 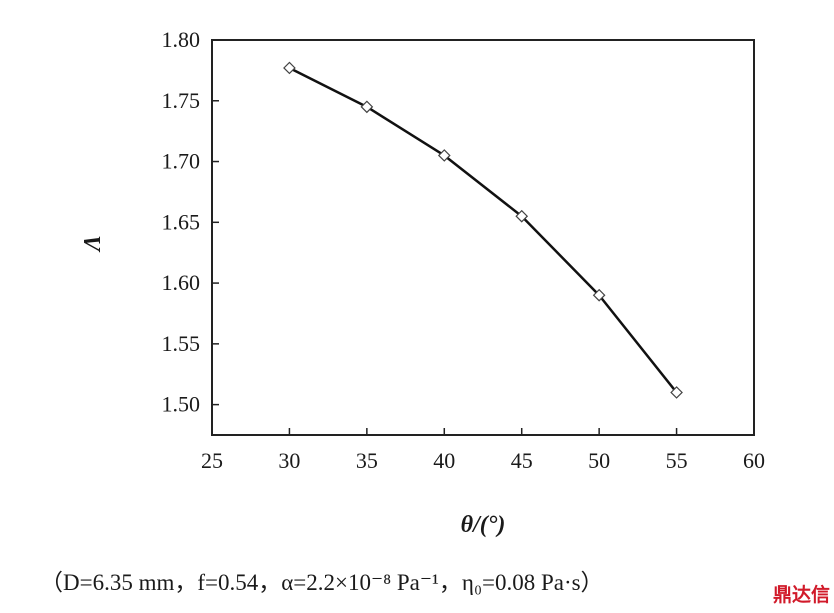 What do you see at coordinates (181, 100) in the screenshot?
I see `y-tick-label: 1.75` at bounding box center [181, 100].